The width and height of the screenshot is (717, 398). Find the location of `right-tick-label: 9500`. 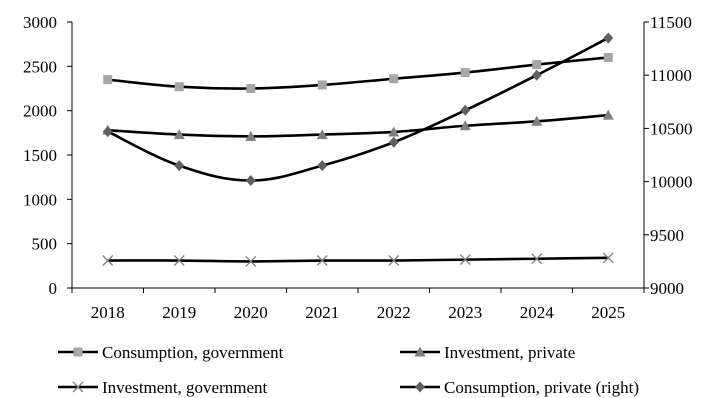

right-tick-label: 9500 is located at coordinates (667, 235).